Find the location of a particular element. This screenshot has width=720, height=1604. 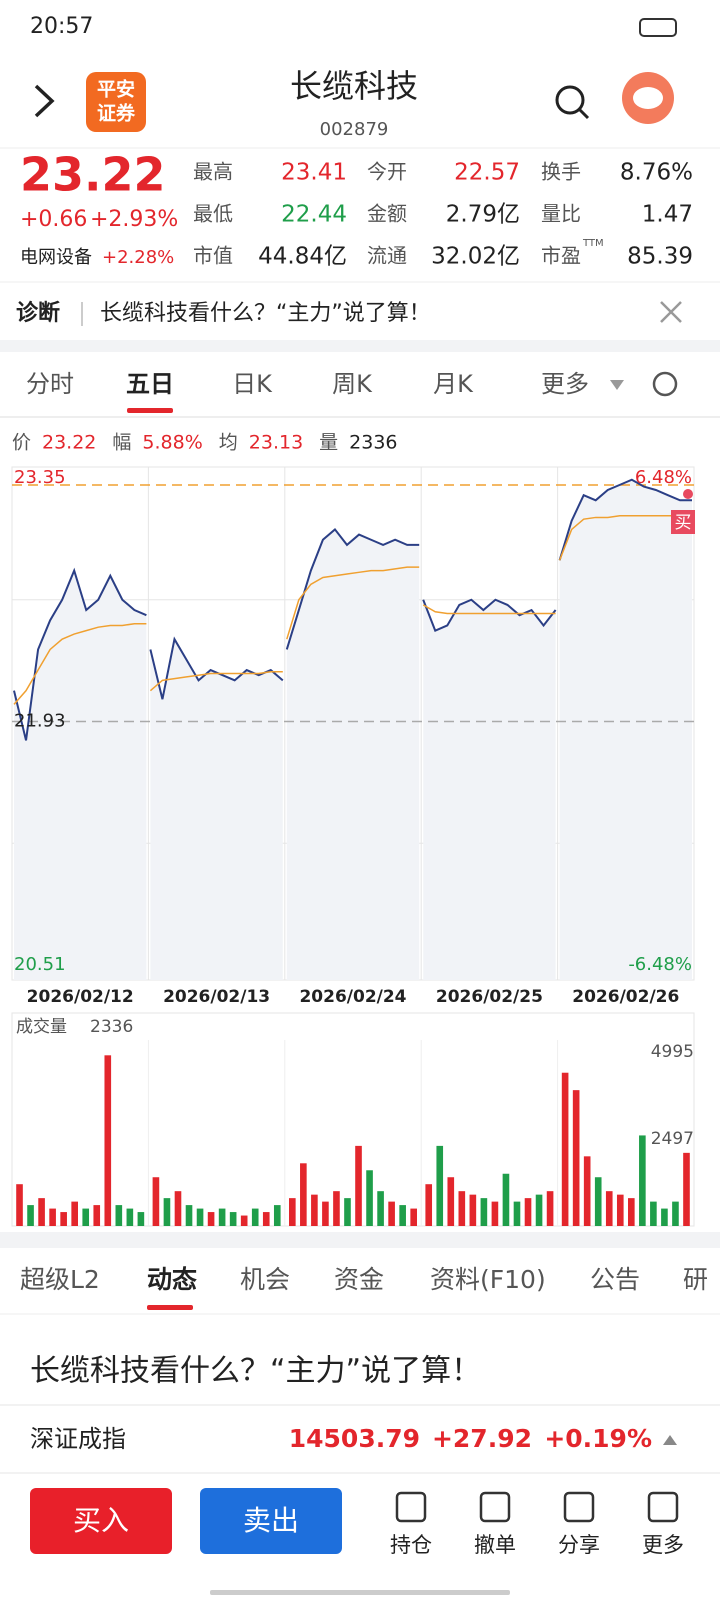

y-tick-label: 20.51 is located at coordinates (40, 964).